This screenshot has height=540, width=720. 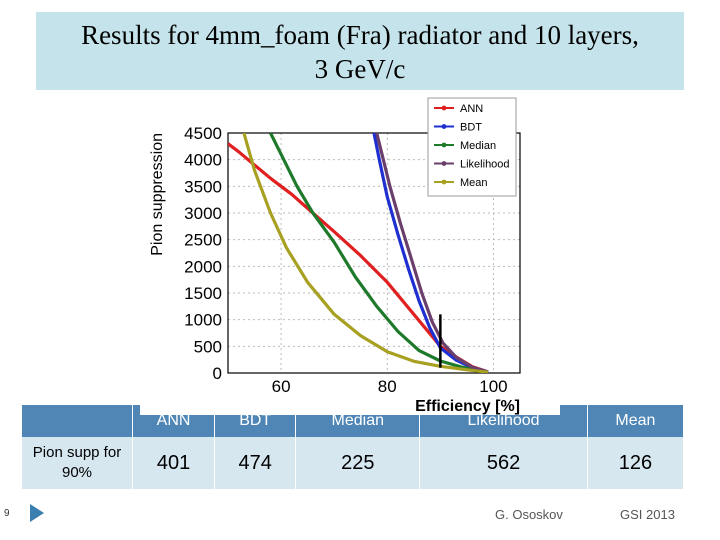 What do you see at coordinates (77, 421) in the screenshot?
I see `table-header-cell` at bounding box center [77, 421].